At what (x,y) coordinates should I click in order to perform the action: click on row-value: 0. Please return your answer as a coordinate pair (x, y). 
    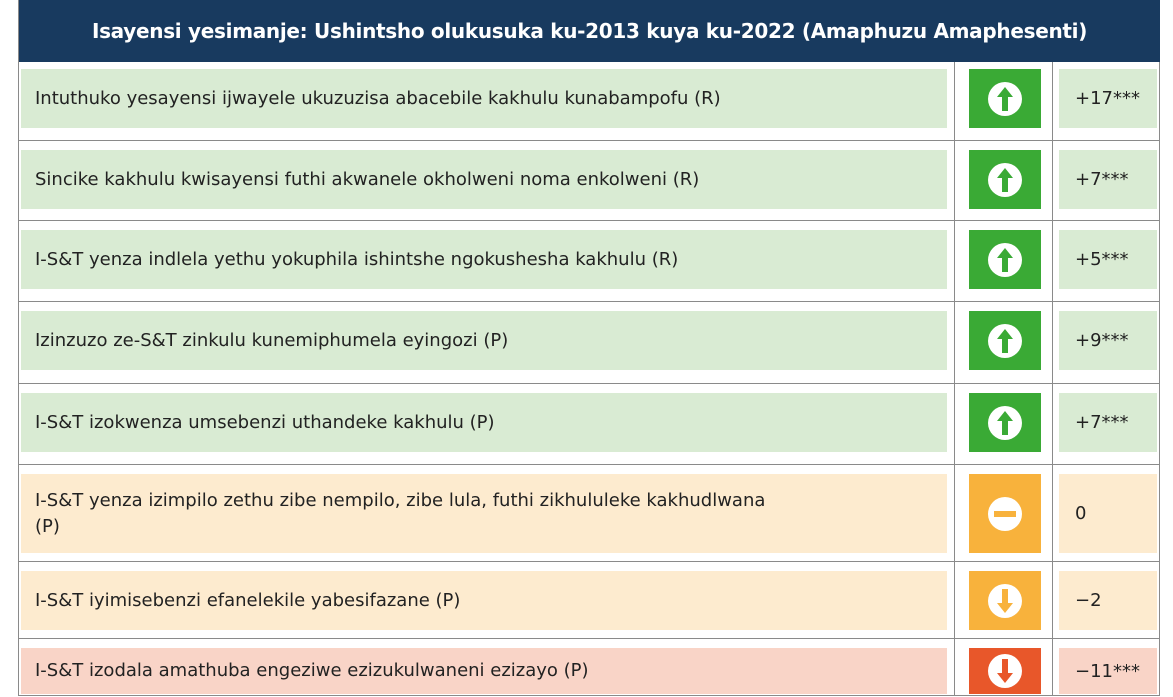
    Looking at the image, I should click on (1108, 513).